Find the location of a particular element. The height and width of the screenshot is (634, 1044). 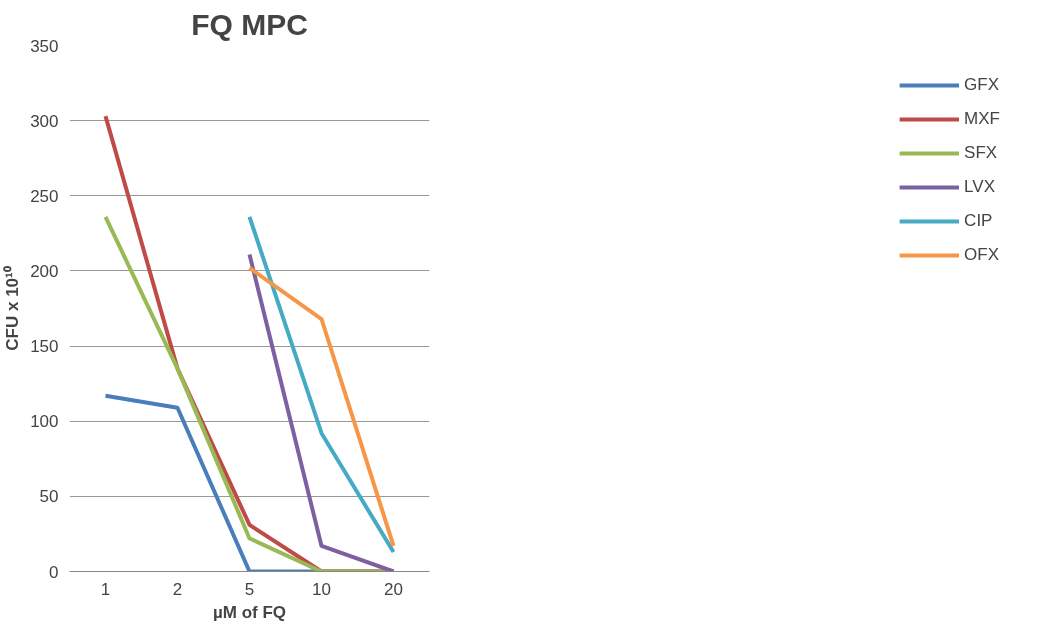

legend-label: LVX is located at coordinates (979, 187).